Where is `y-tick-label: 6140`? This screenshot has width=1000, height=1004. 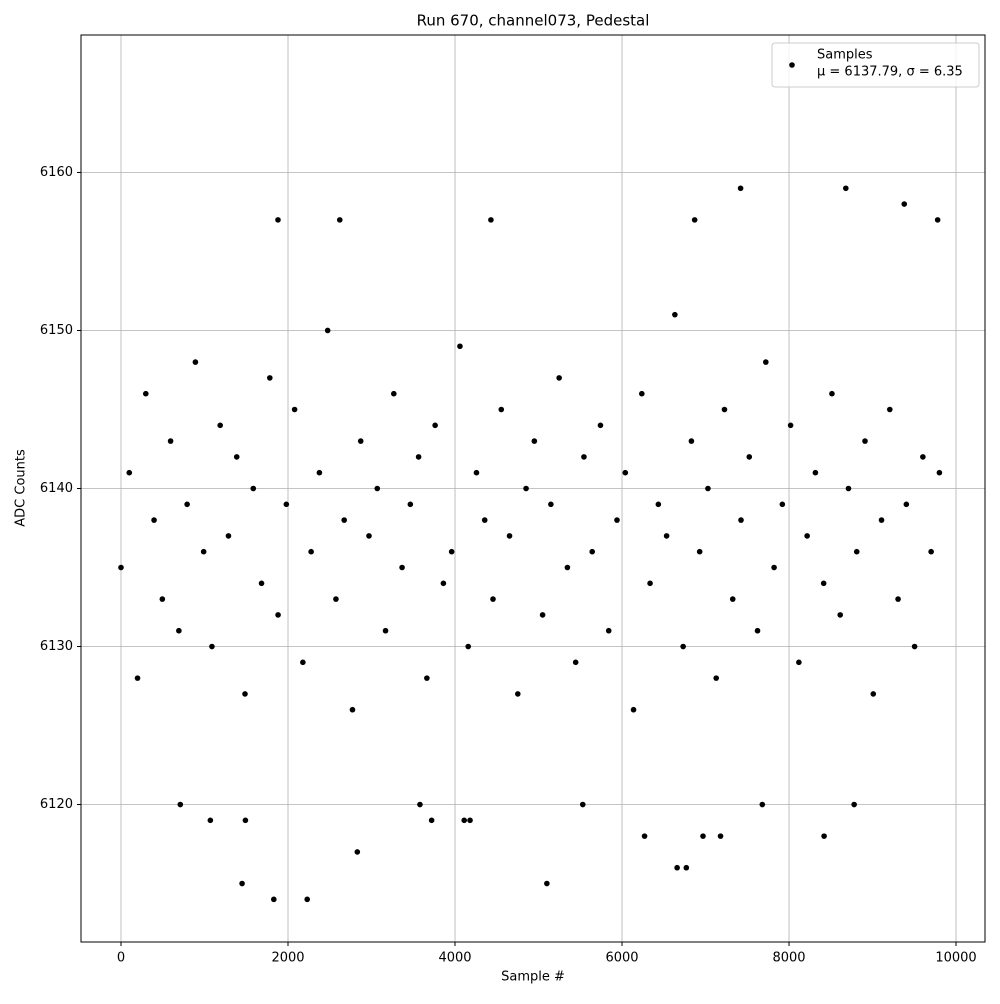 y-tick-label: 6140 is located at coordinates (56, 488).